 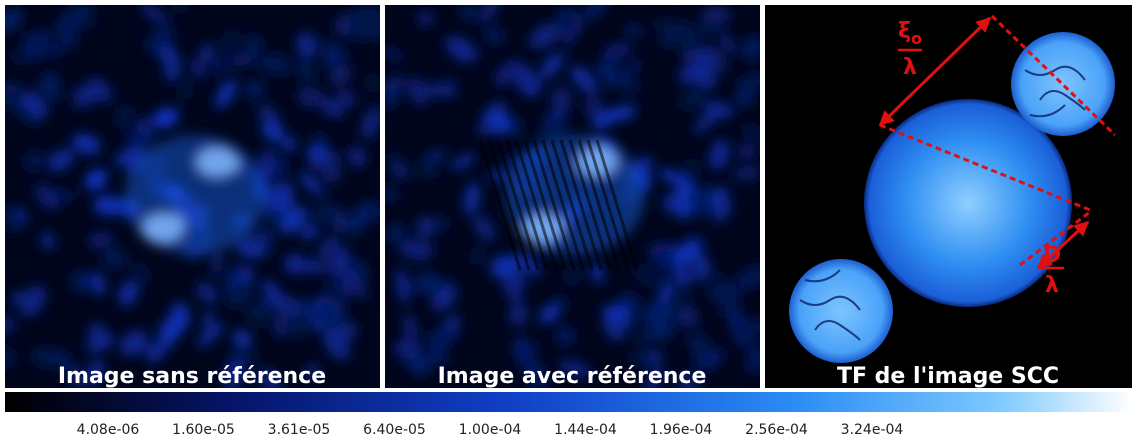 I want to click on fringes, so click(x=558, y=205).